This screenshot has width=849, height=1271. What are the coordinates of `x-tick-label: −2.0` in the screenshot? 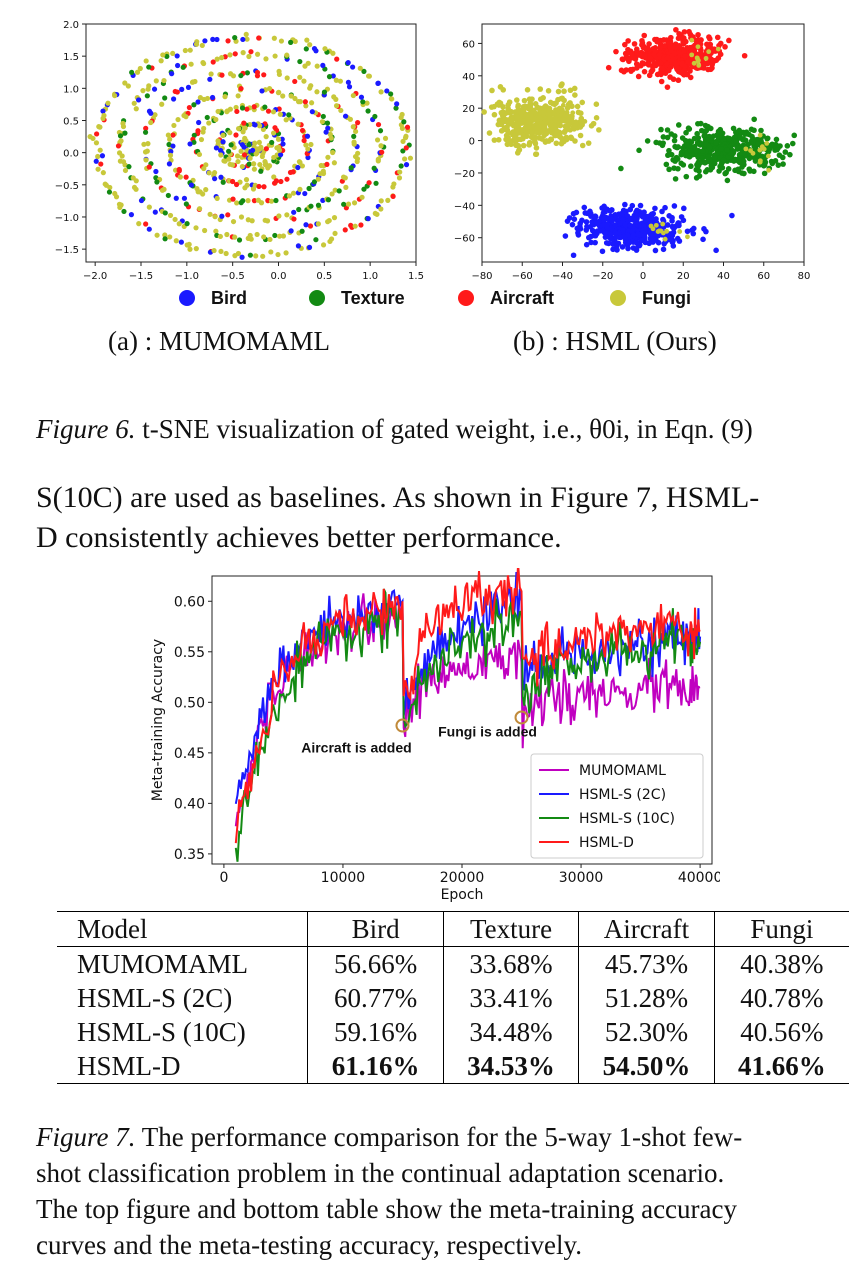 It's located at (95, 276).